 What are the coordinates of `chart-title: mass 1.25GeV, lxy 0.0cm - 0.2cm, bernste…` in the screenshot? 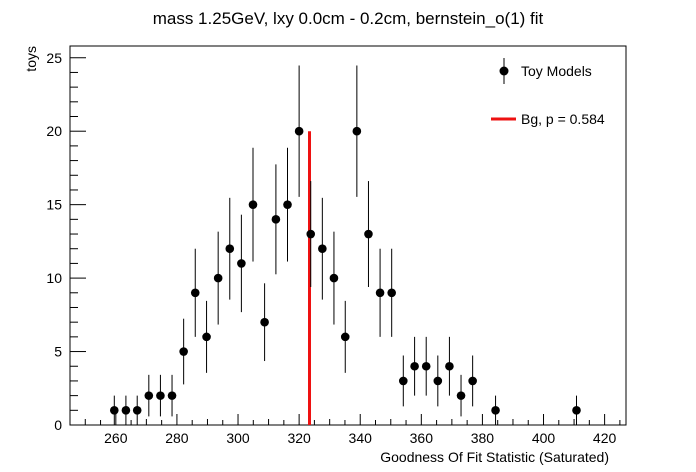 It's located at (348, 18).